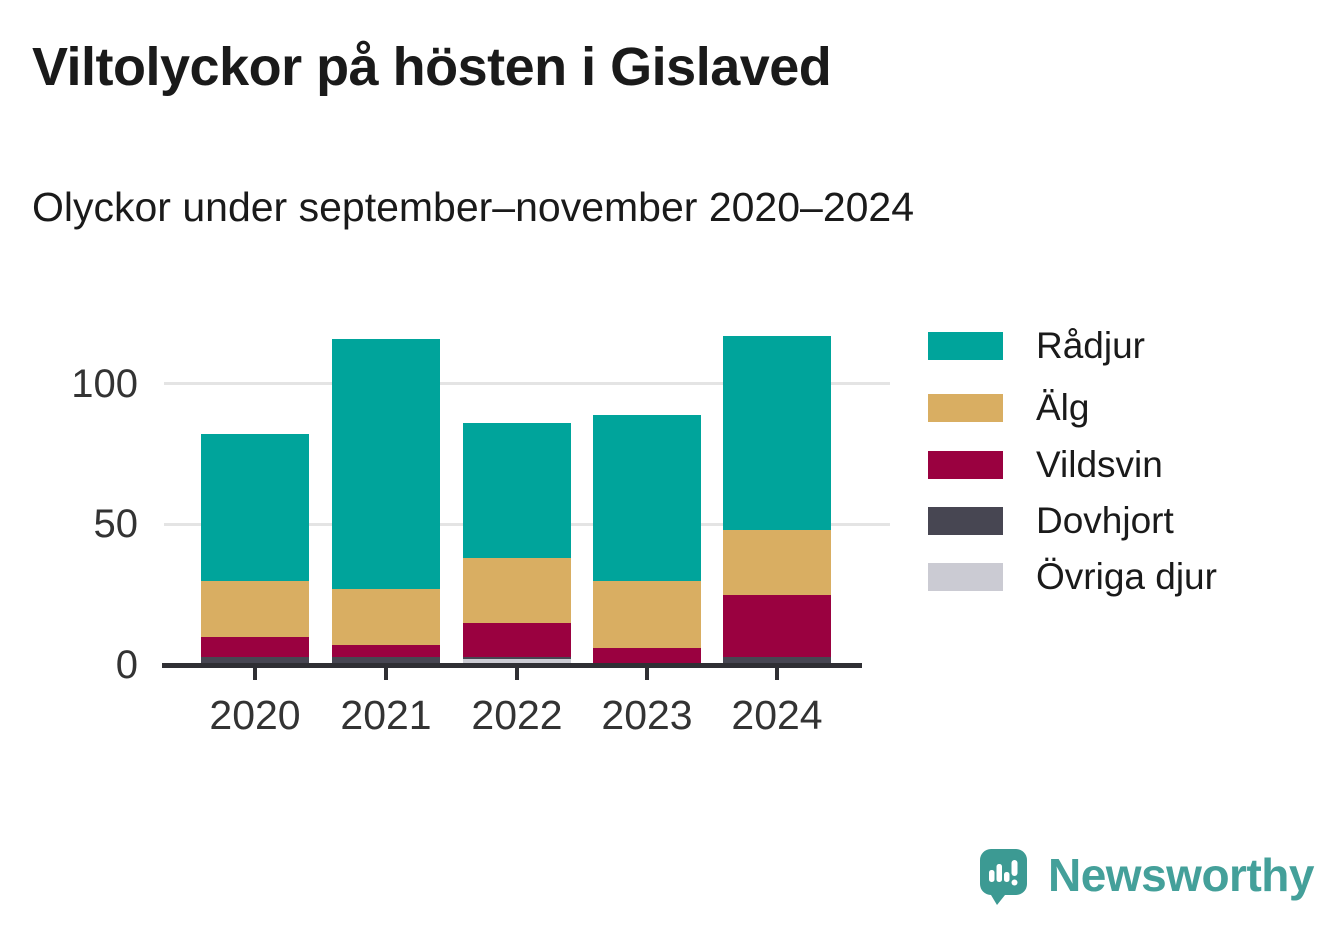  Describe the element at coordinates (255, 608) in the screenshot. I see `bar-segment-2020-Älg` at that location.